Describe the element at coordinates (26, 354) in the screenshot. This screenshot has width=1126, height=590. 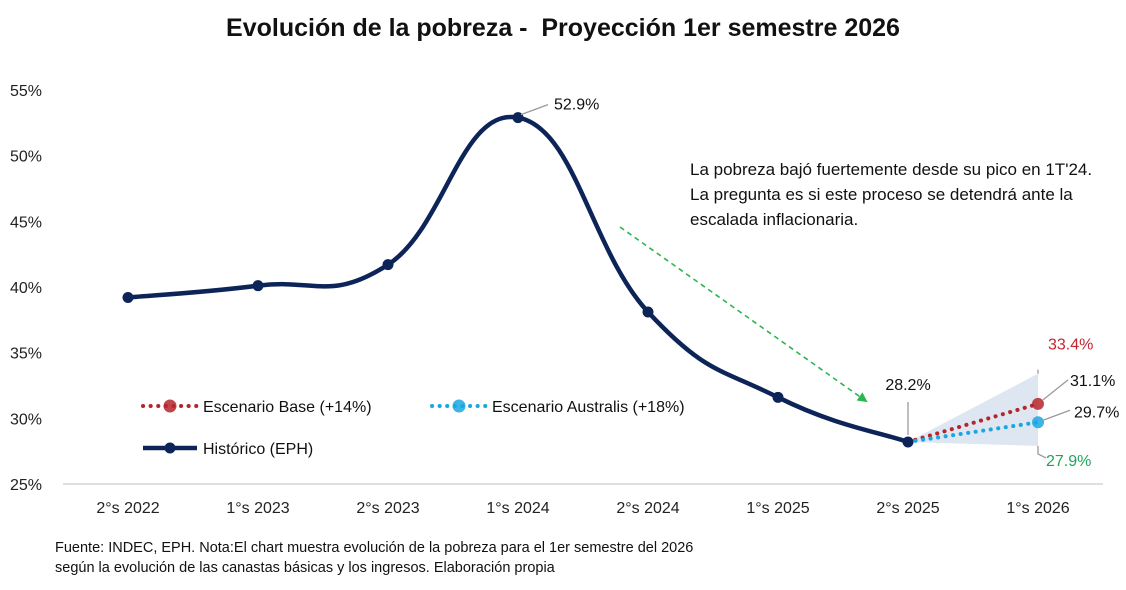
I see `y-tick-label: 35%` at that location.